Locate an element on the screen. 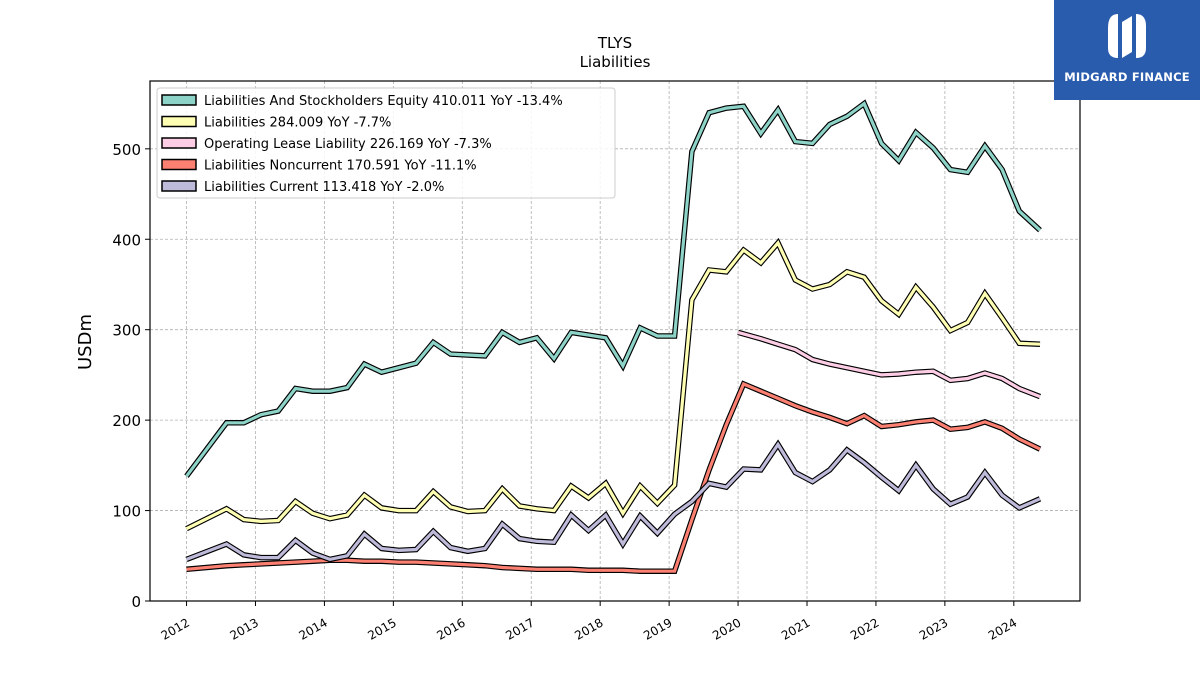  y-tick-label: 0 is located at coordinates (136, 602).